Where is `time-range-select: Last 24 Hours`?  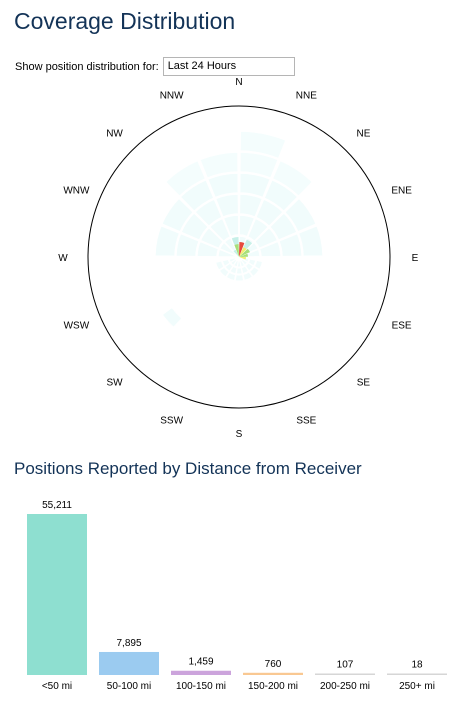 time-range-select: Last 24 Hours is located at coordinates (228, 66).